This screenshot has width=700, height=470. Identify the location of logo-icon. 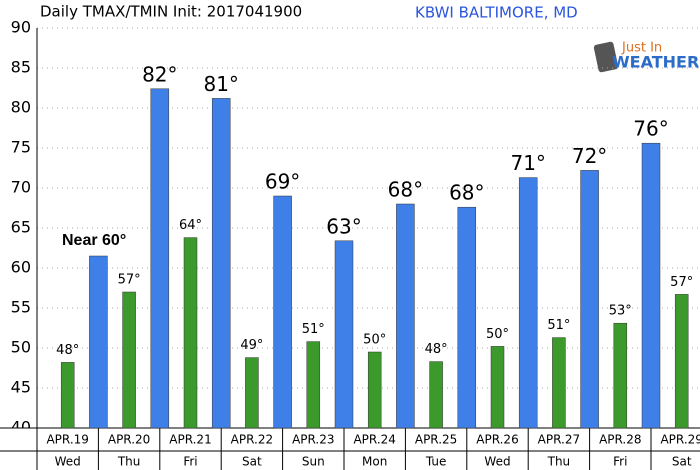
(606, 57).